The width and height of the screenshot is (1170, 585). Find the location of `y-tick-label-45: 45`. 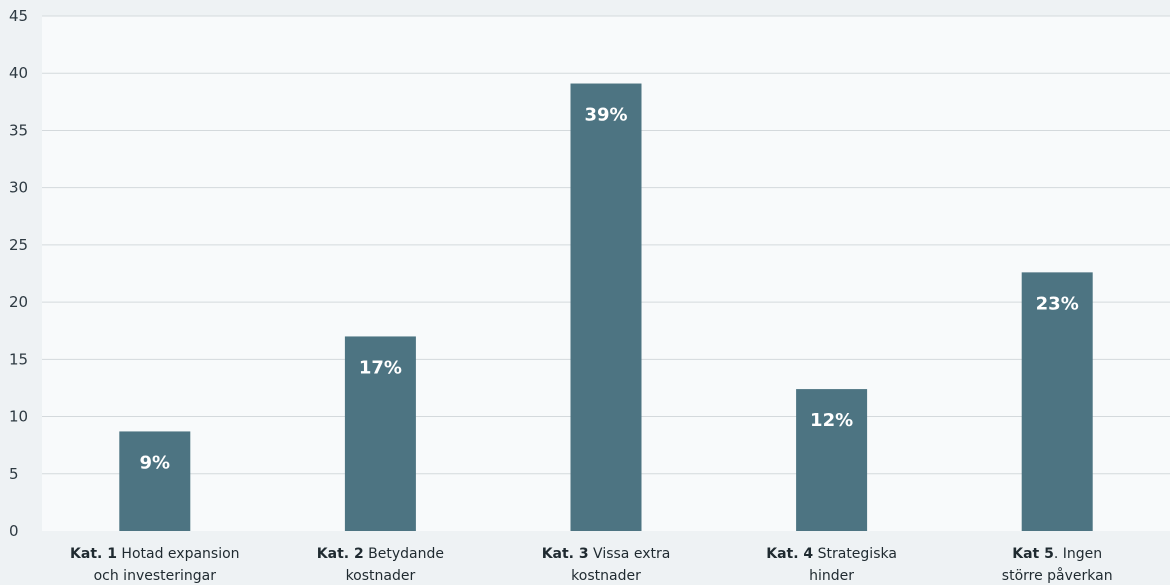

y-tick-label-45: 45 is located at coordinates (18, 16).